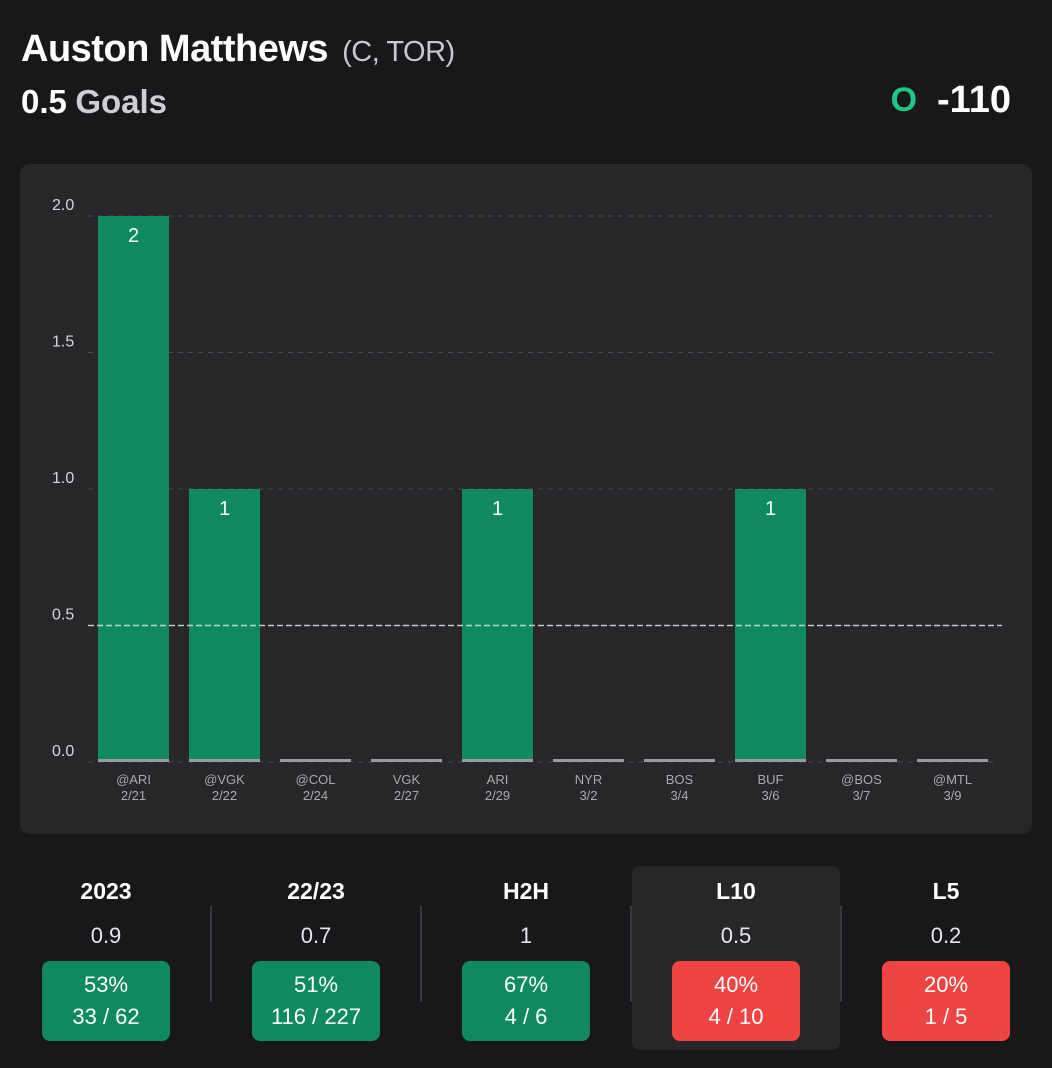  Describe the element at coordinates (736, 935) in the screenshot. I see `stat-split-average: 0.5` at that location.